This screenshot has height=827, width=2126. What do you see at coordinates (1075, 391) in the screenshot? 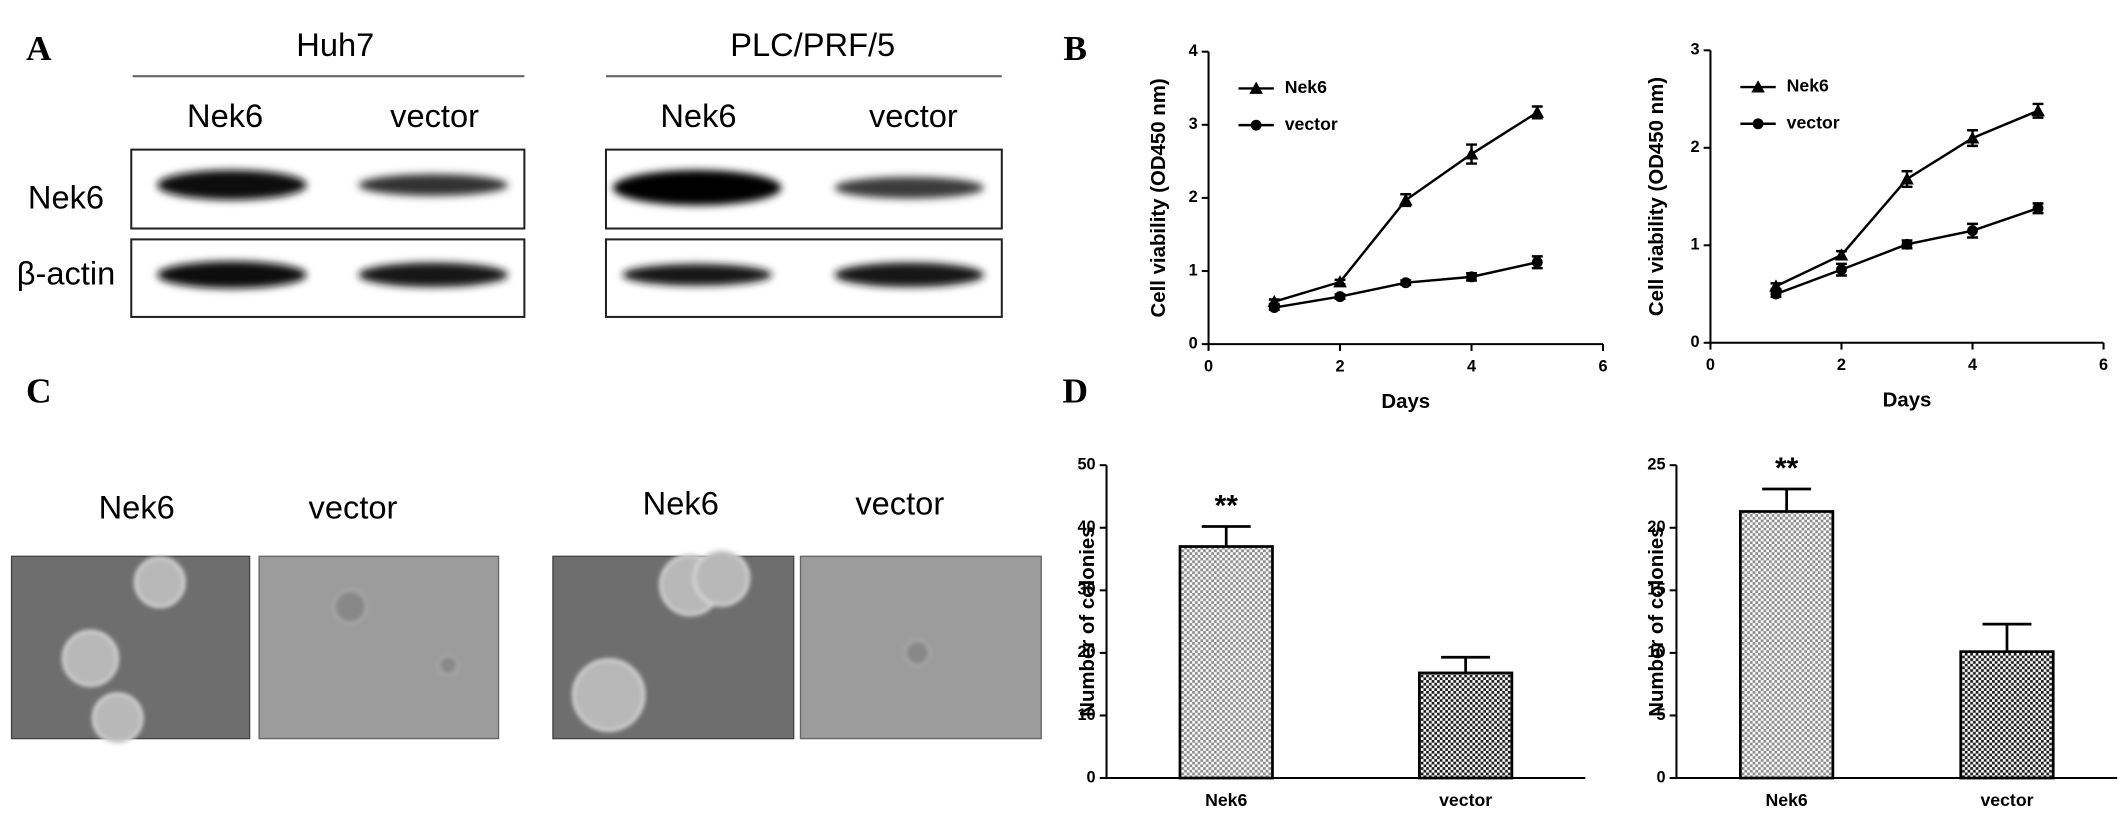
I see `panel-label: D` at bounding box center [1075, 391].